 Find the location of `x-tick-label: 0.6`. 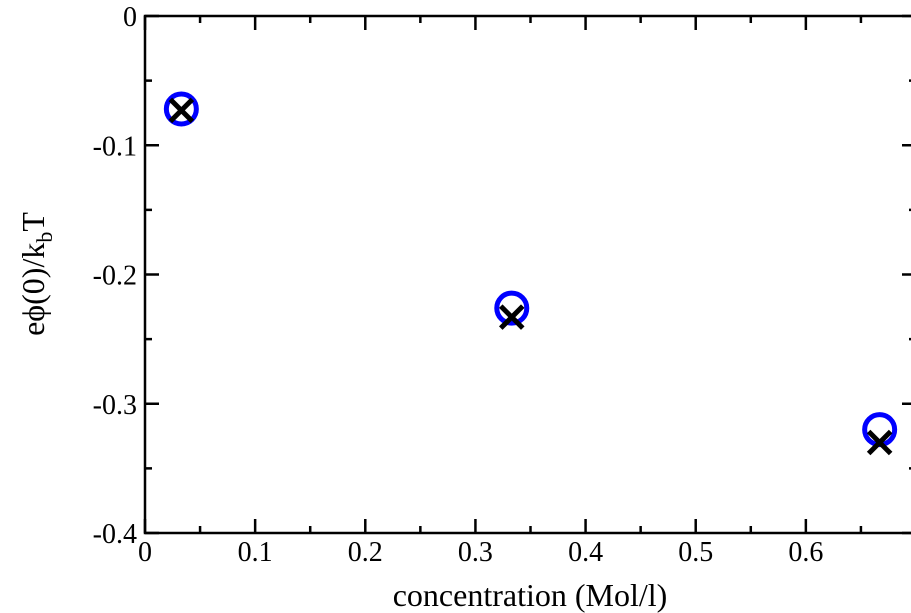

x-tick-label: 0.6 is located at coordinates (805, 552).